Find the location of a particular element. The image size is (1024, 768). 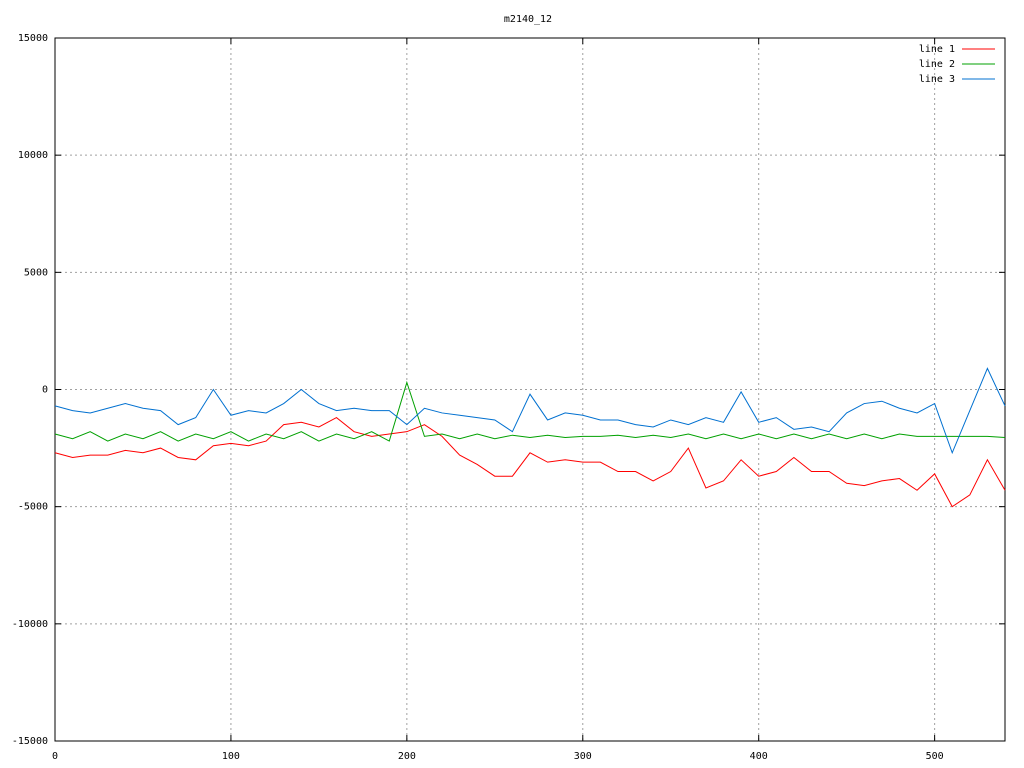

legend-label: line 2 is located at coordinates (937, 64).